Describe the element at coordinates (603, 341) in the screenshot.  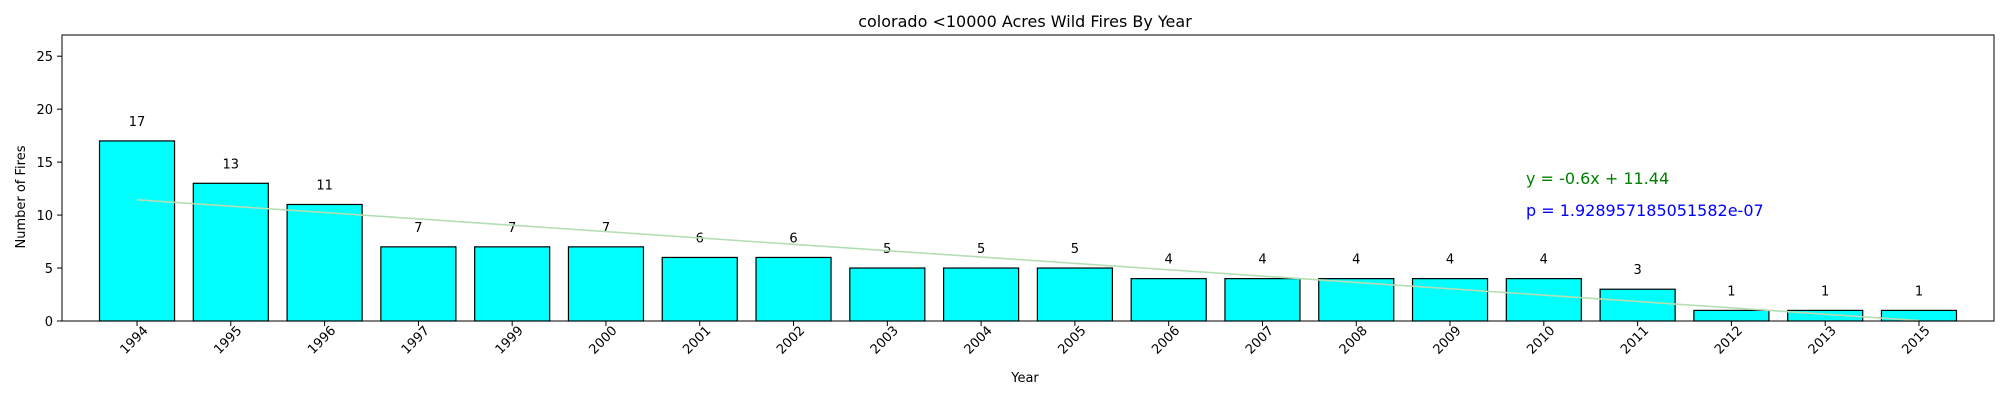
I see `x-tick-label: 2000` at that location.